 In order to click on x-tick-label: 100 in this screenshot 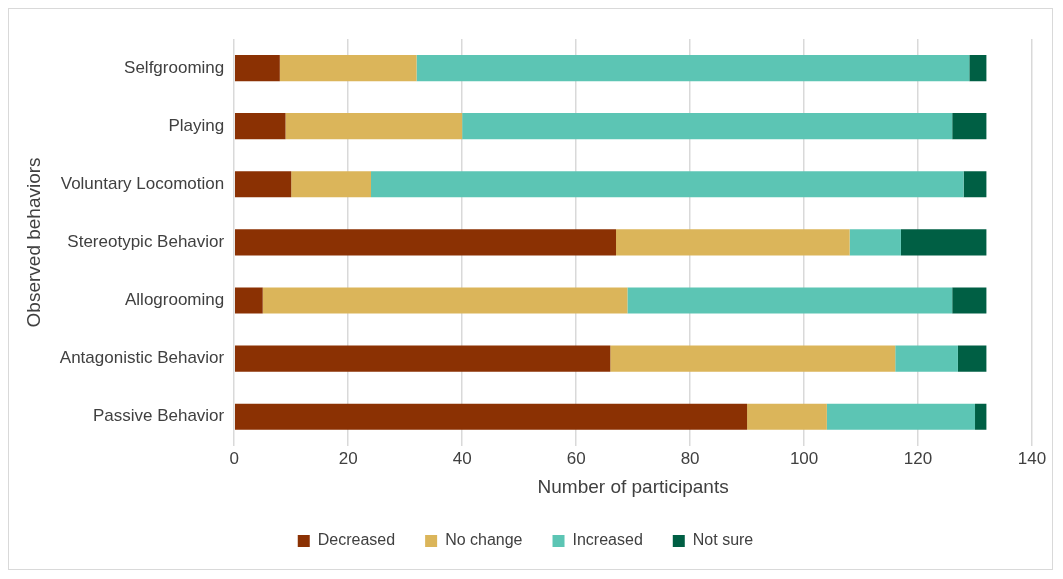, I will do `click(804, 458)`.